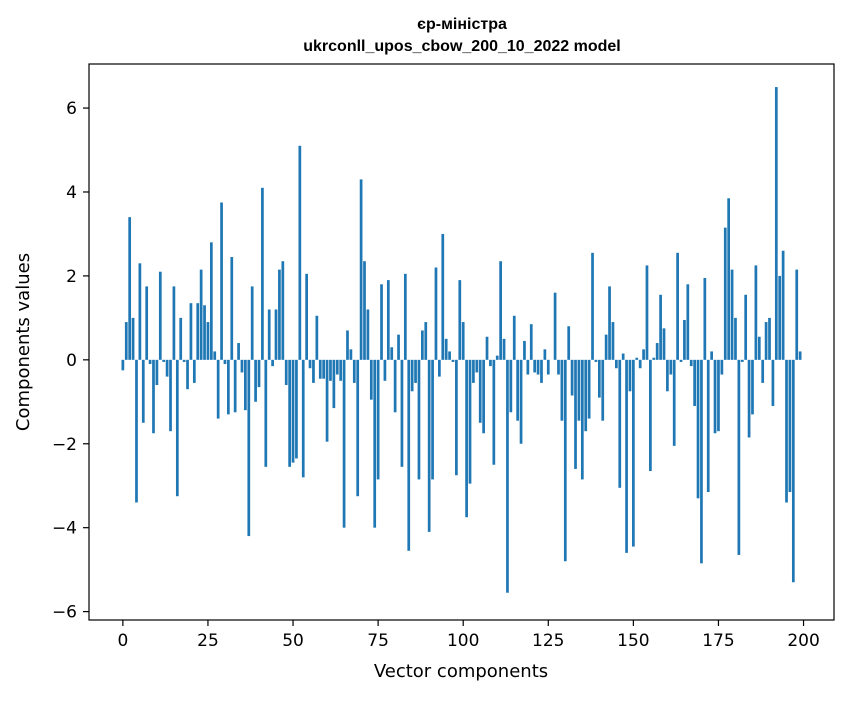 This screenshot has width=847, height=701. Describe the element at coordinates (293, 641) in the screenshot. I see `x-tick-label-50: 50` at that location.